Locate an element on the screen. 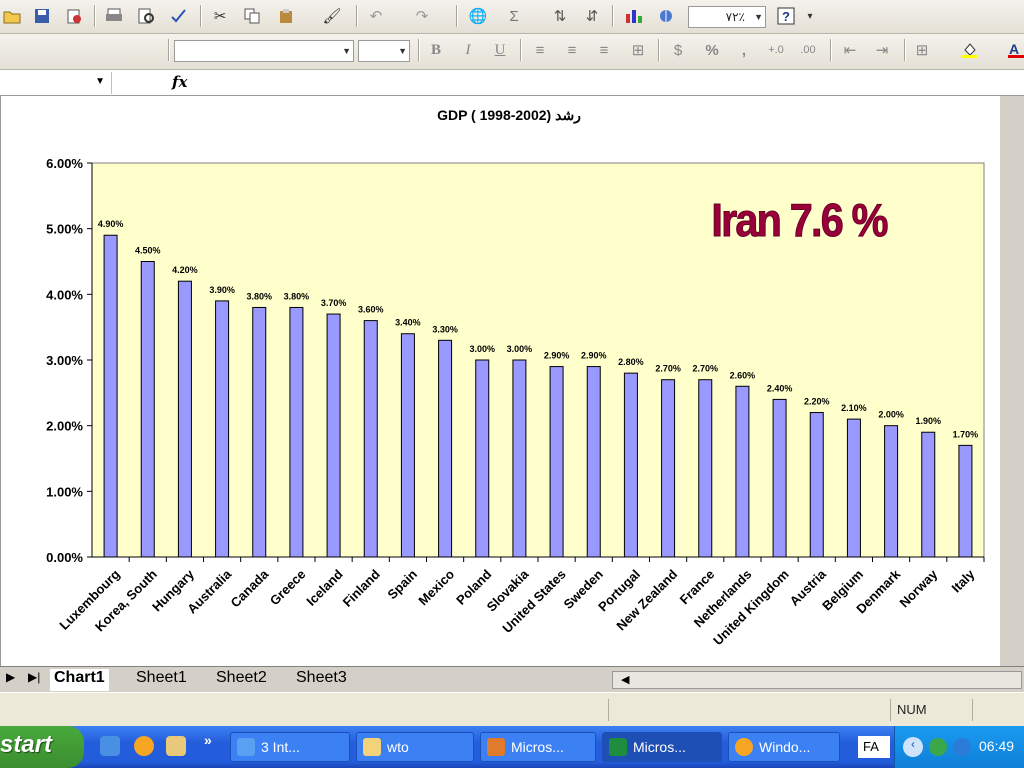  italic-icon: I is located at coordinates (468, 49).